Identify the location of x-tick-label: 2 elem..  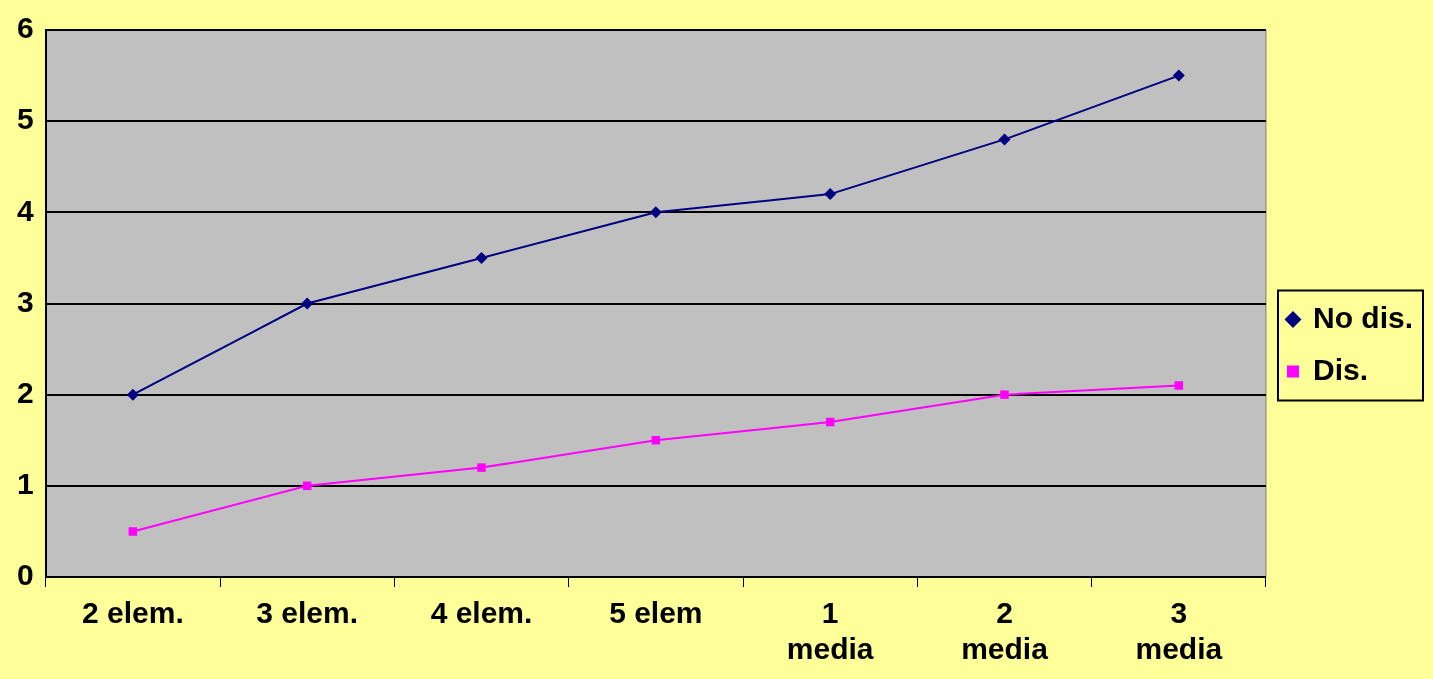
(132, 613).